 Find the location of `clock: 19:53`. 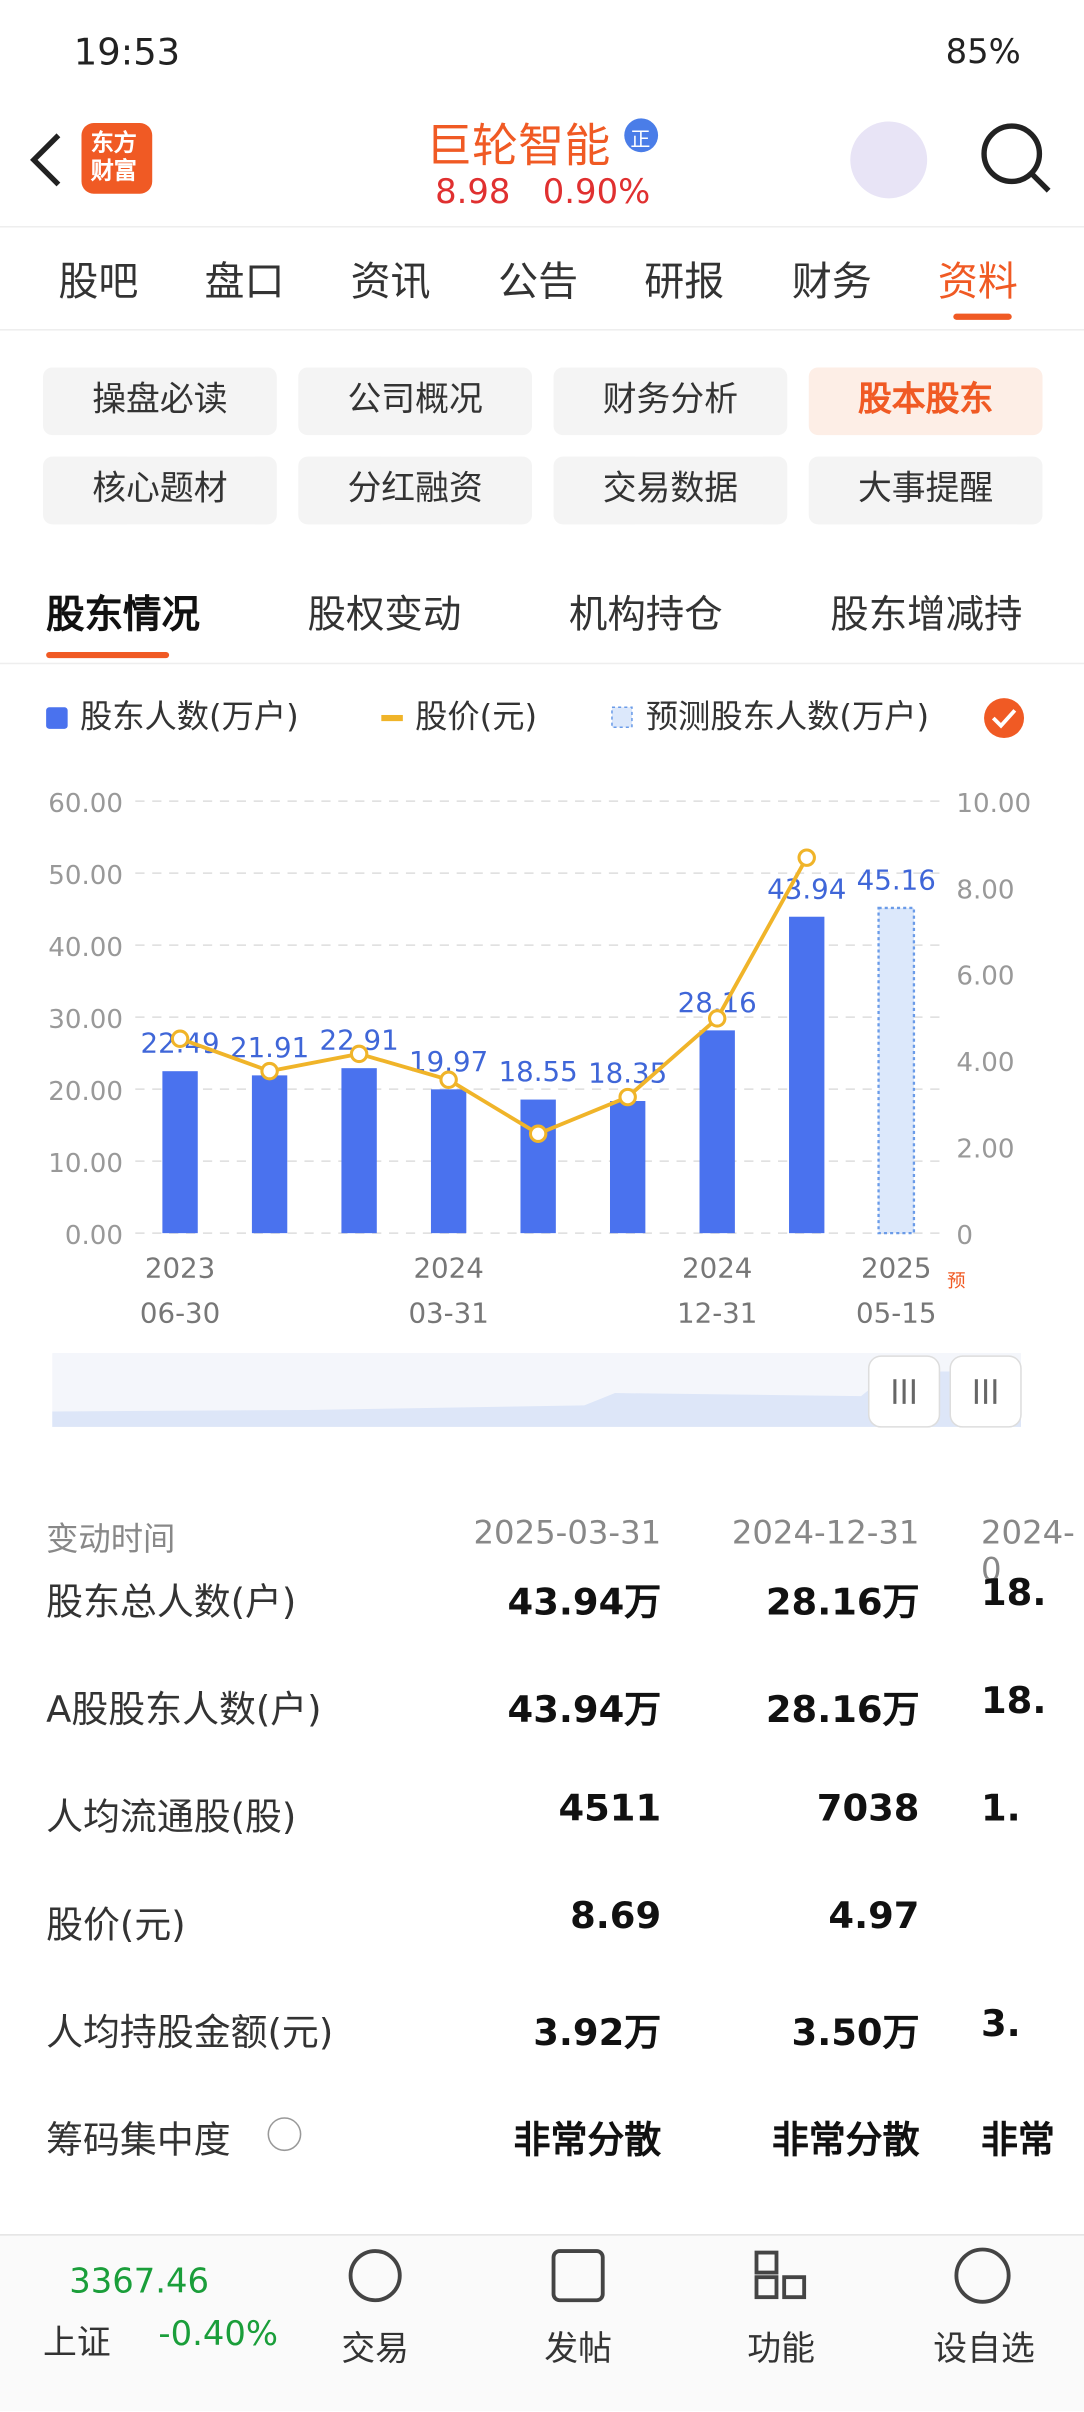

clock: 19:53 is located at coordinates (127, 52).